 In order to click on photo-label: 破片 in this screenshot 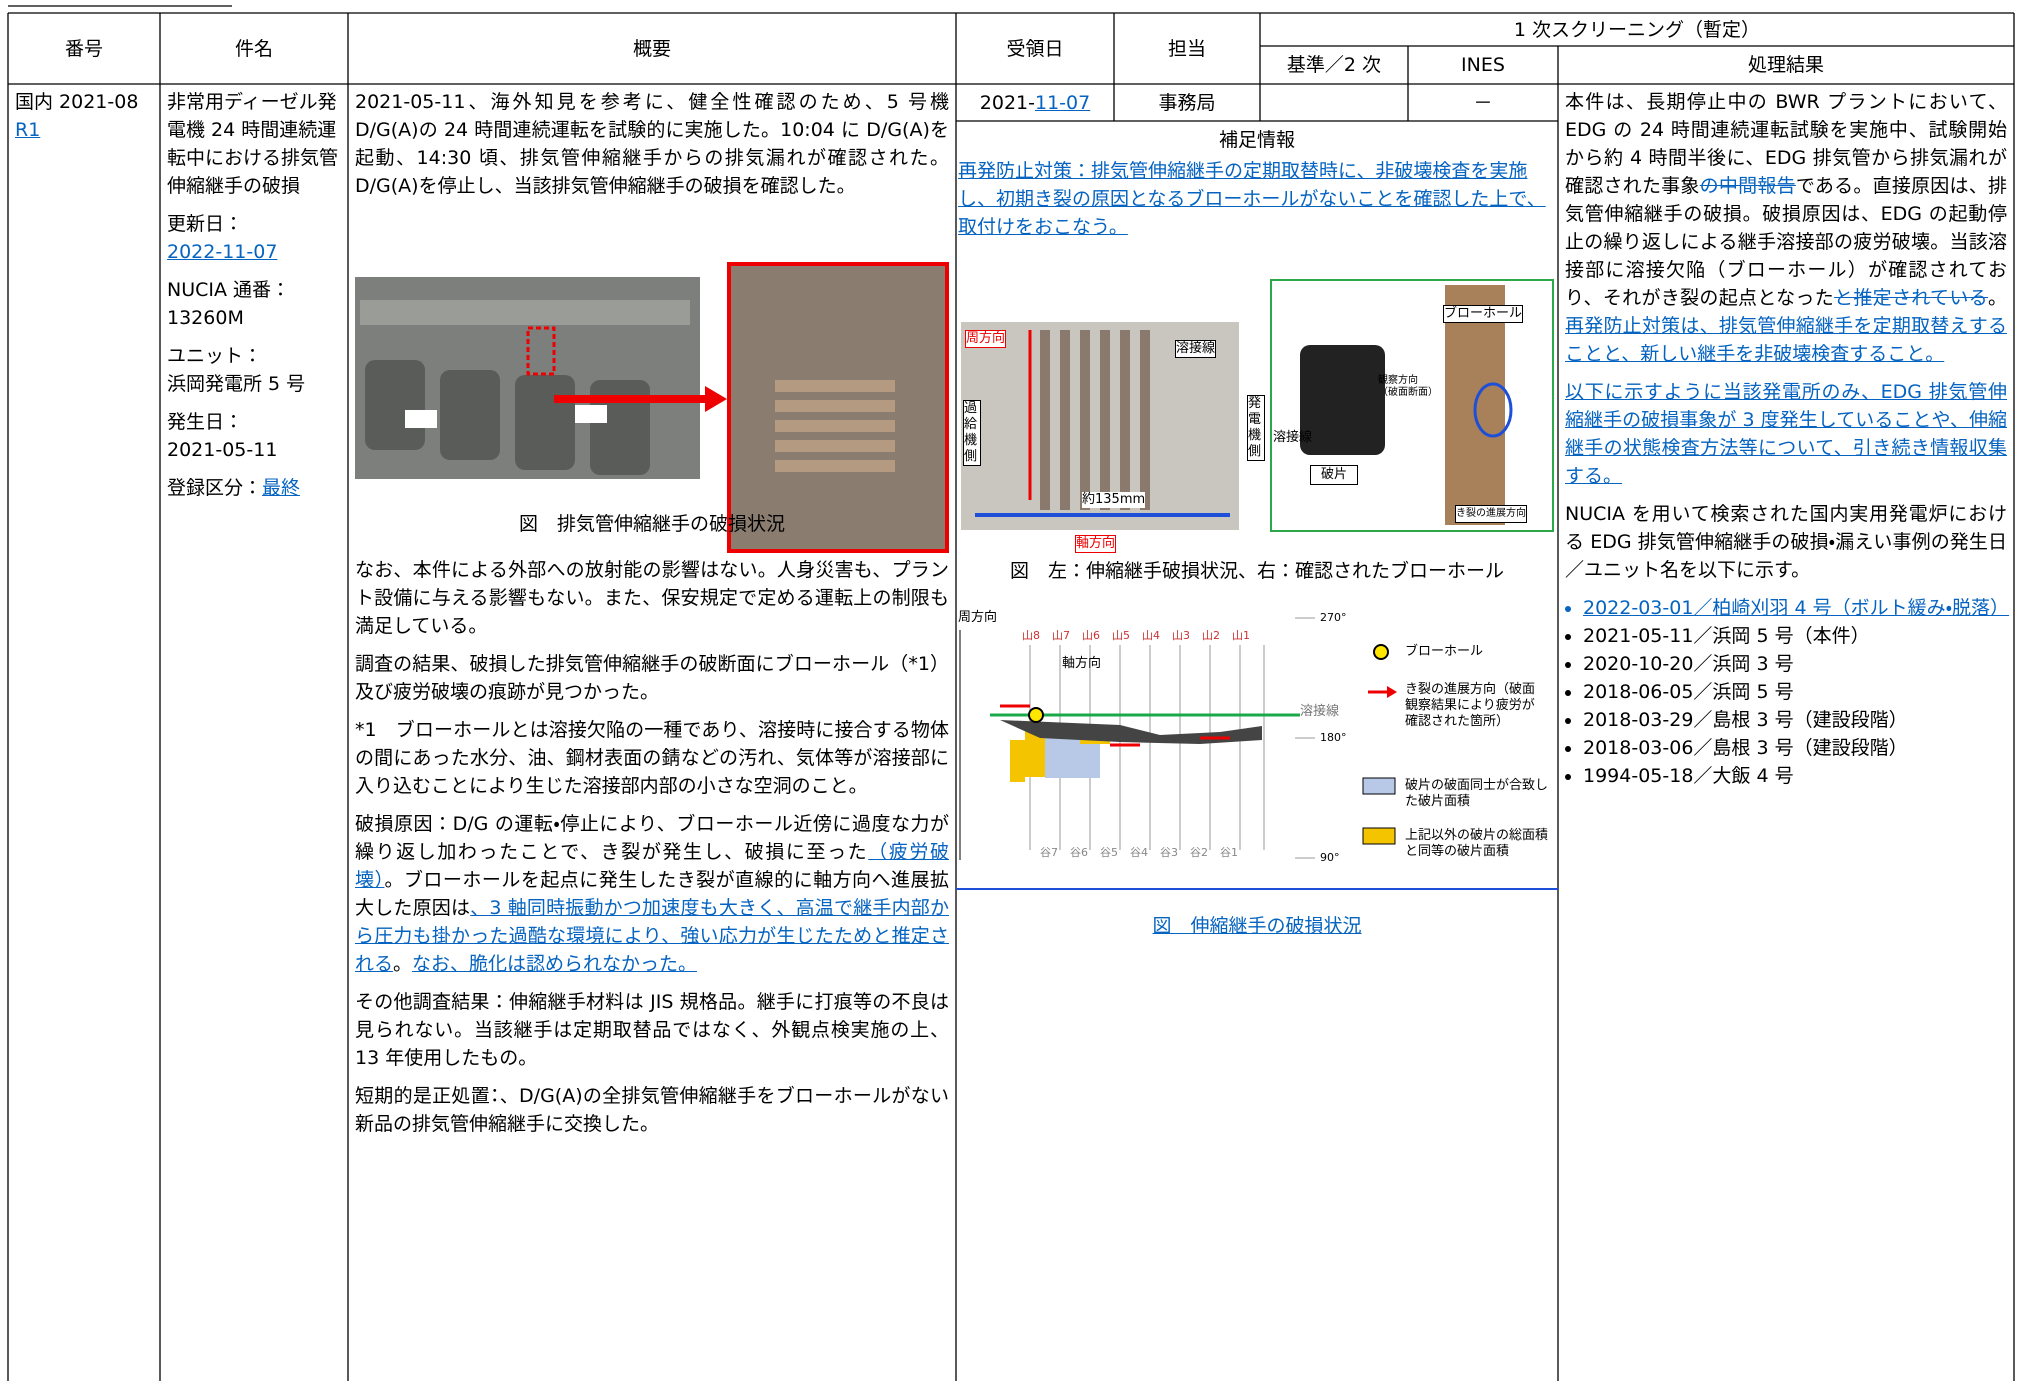, I will do `click(1334, 475)`.